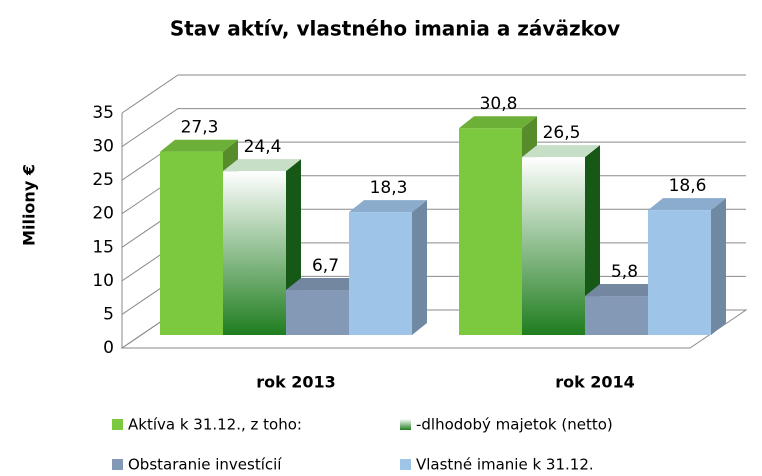 Image resolution: width=762 pixels, height=476 pixels. I want to click on value-label: 30,8, so click(499, 104).